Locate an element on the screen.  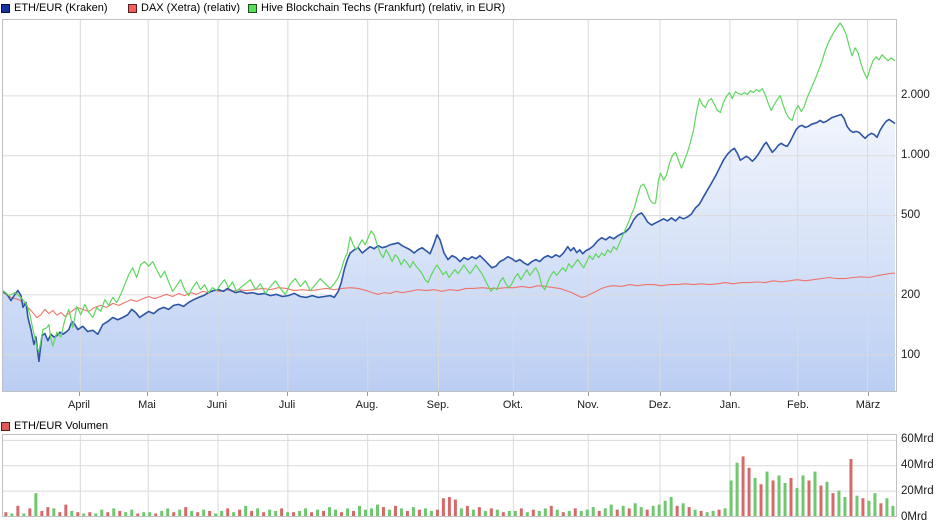
dax-line is located at coordinates (449, 295).